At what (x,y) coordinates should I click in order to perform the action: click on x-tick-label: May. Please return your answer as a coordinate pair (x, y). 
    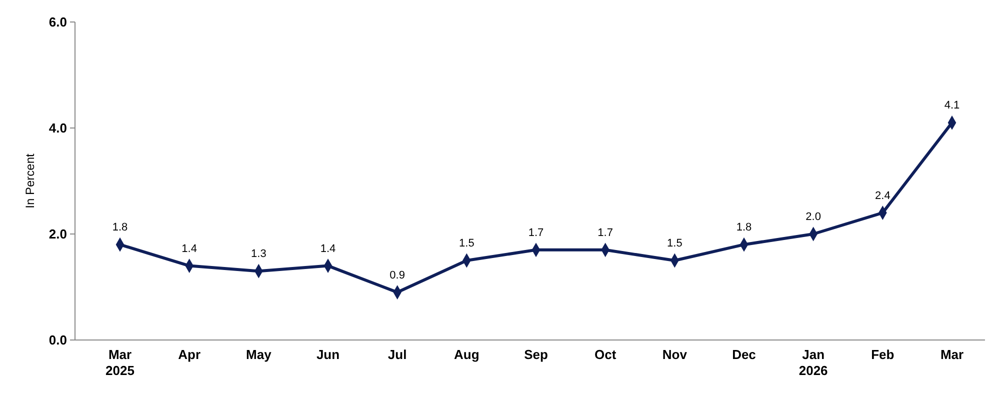
    Looking at the image, I should click on (259, 354).